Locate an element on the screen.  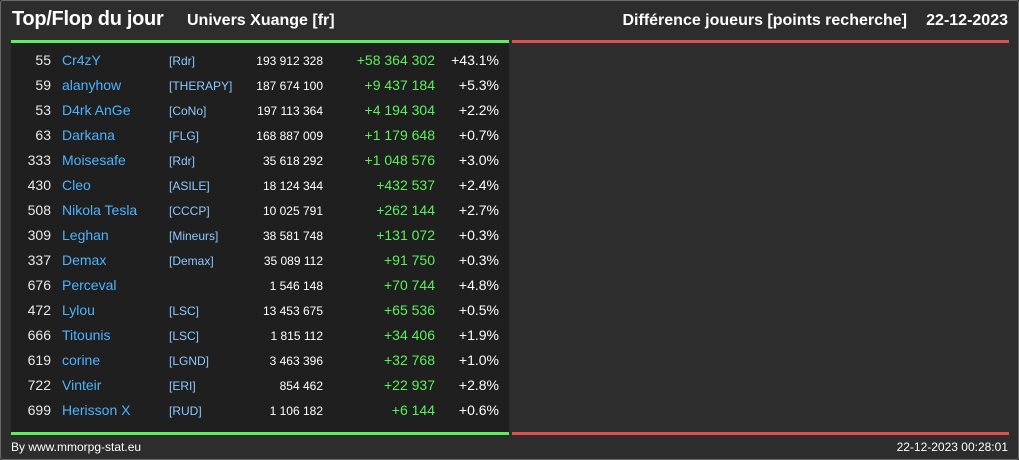
alliance-tag: [THERAPY] is located at coordinates (201, 86).